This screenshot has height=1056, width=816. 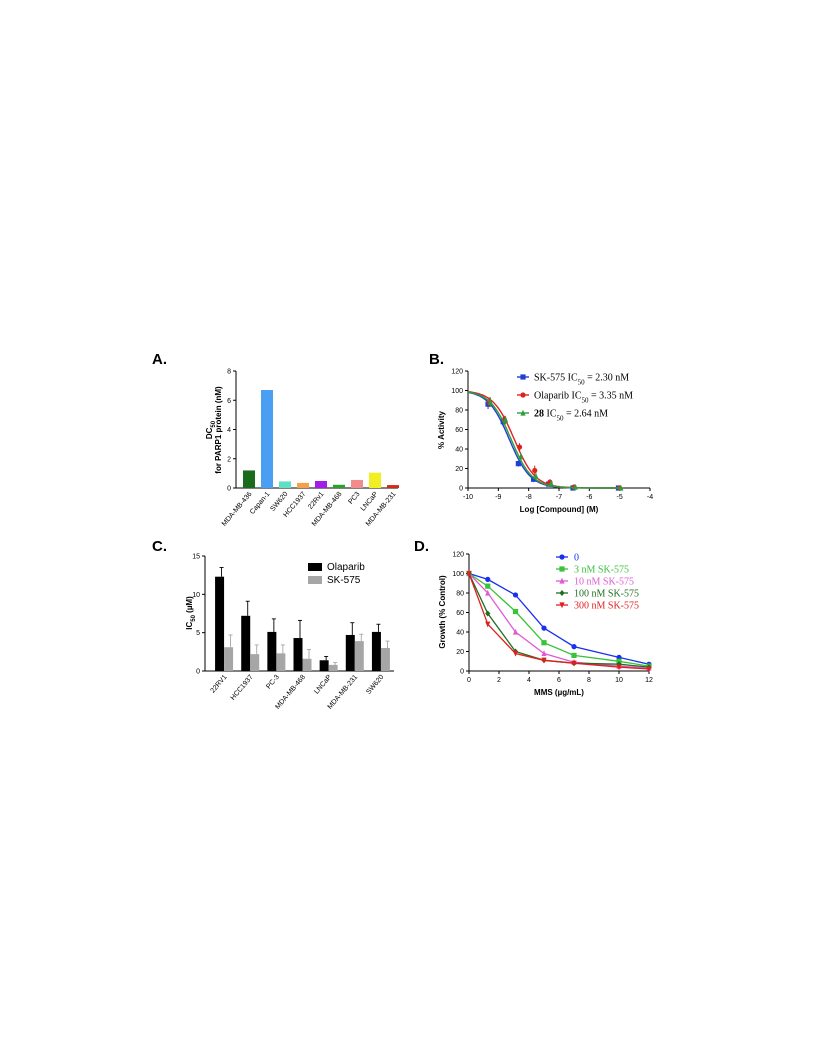 What do you see at coordinates (498, 497) in the screenshot?
I see `panel-b-x-tick-label: -9` at bounding box center [498, 497].